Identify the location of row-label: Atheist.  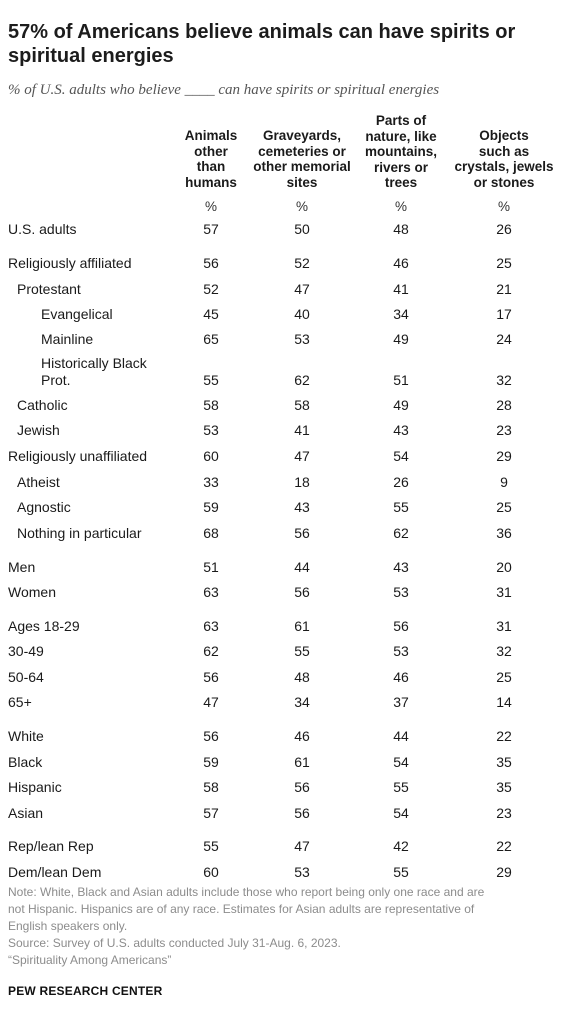
(38, 482).